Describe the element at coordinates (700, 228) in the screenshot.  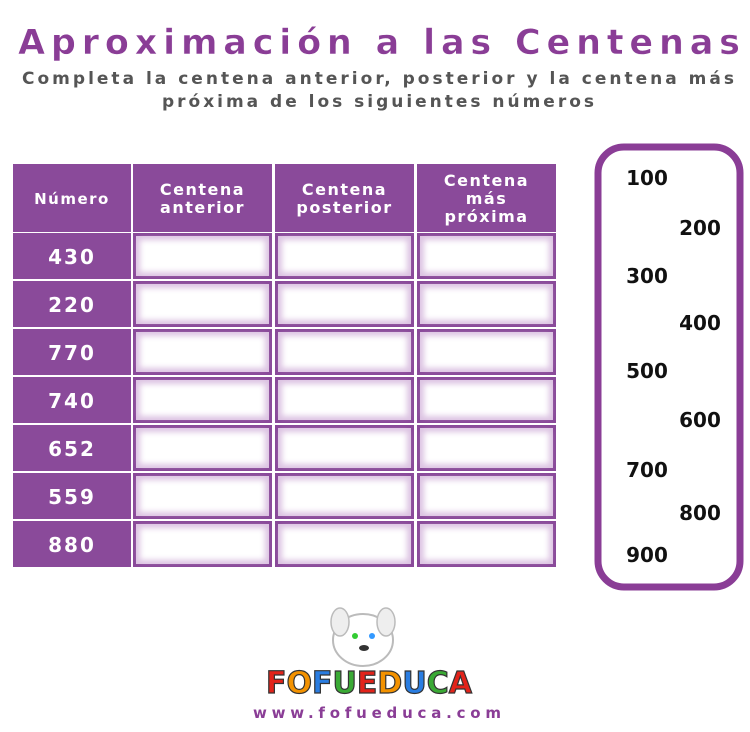
I see `reference-number: 200` at that location.